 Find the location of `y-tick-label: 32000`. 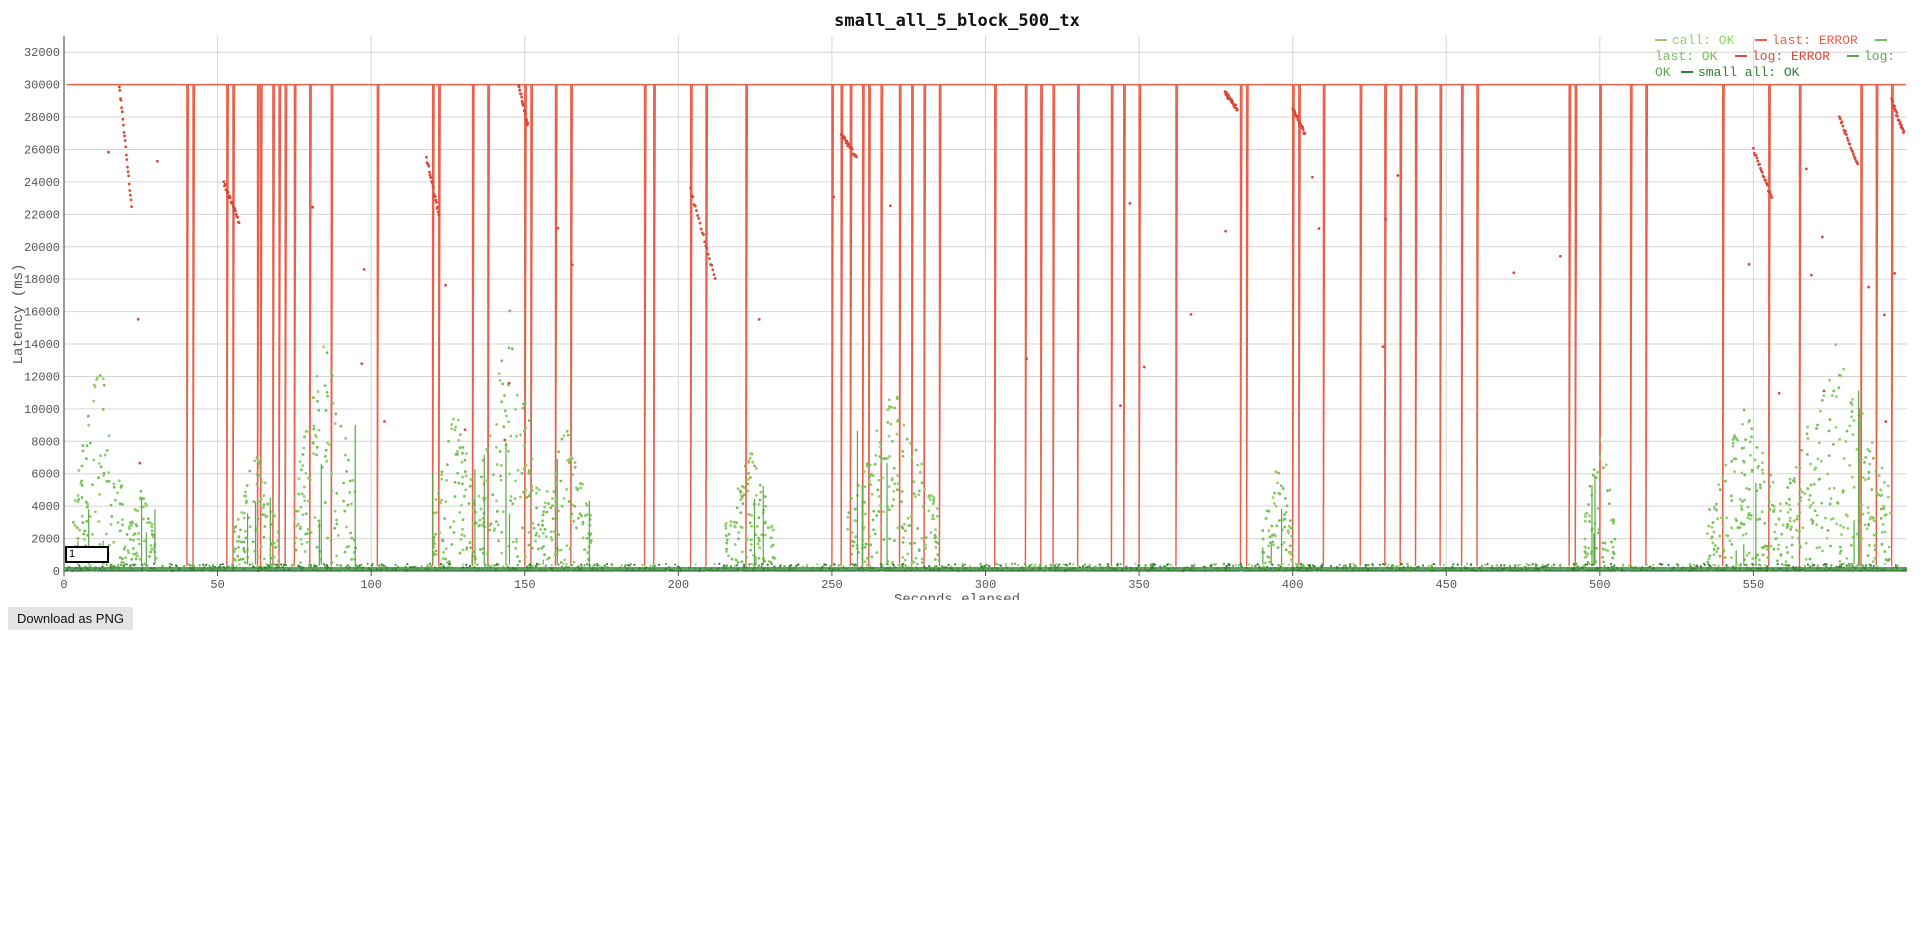

y-tick-label: 32000 is located at coordinates (42, 53).